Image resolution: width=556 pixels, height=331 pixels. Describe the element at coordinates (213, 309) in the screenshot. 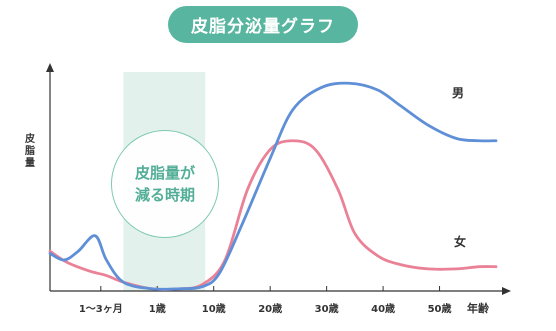

I see `x-tick-label: 10歳` at that location.